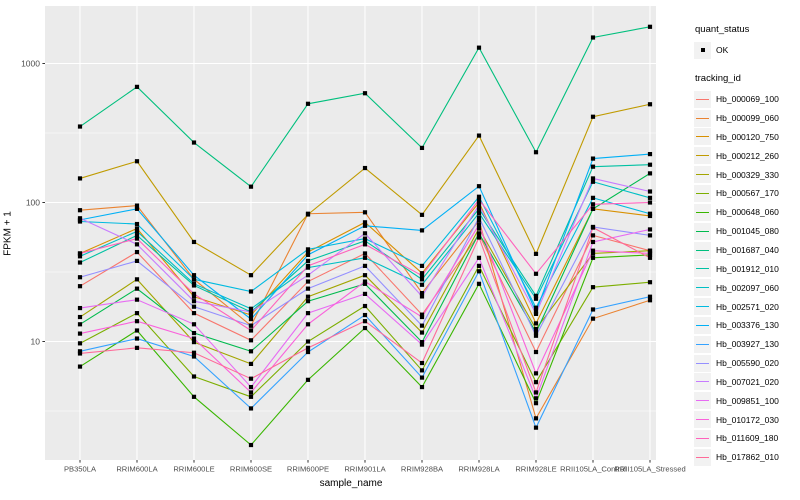 The image size is (800, 500). Describe the element at coordinates (649, 469) in the screenshot. I see `x-tick-label: RRII105LA_Stressed` at that location.